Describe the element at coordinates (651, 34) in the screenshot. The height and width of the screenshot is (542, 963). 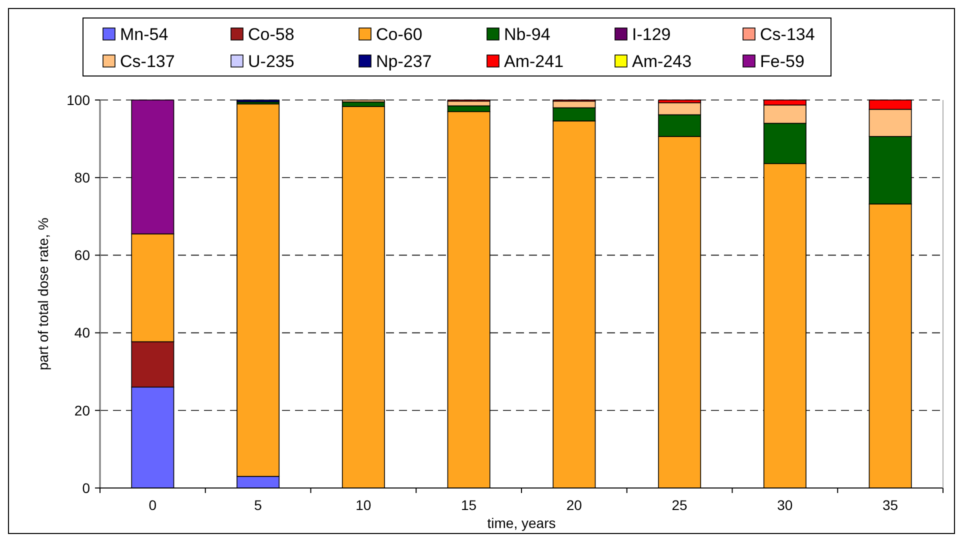
I see `legend-label: I-129` at that location.